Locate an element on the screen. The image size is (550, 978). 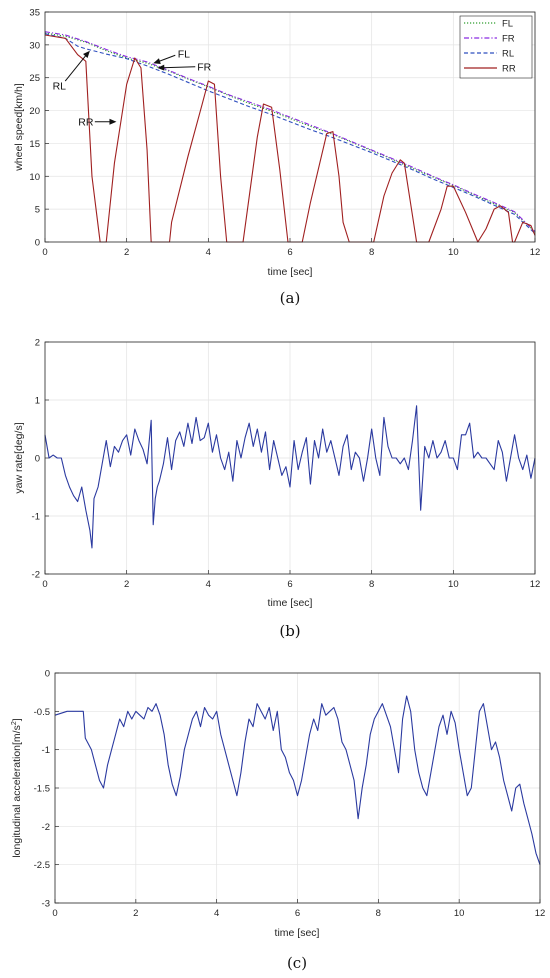
legend-label-rr: RR is located at coordinates (509, 69).